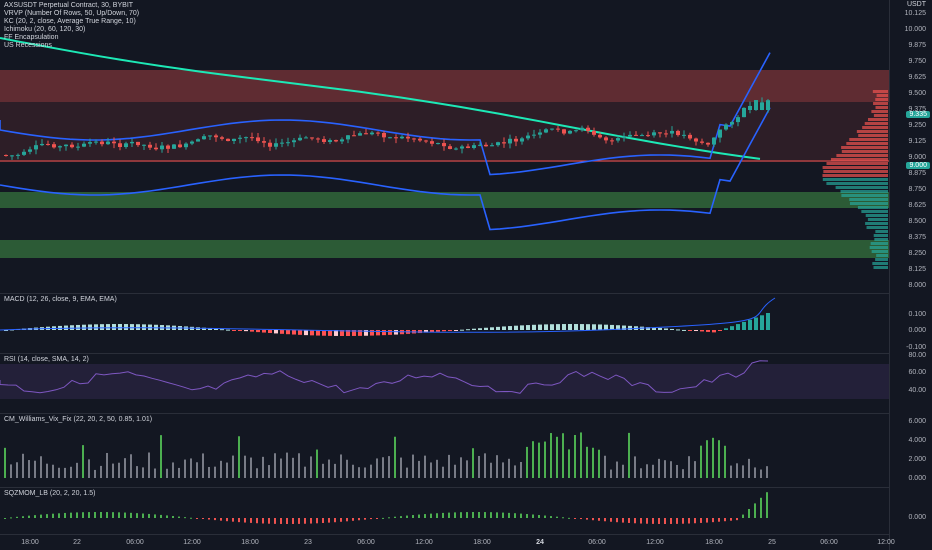  Describe the element at coordinates (917, 189) in the screenshot. I see `y-tick: 8.750` at that location.